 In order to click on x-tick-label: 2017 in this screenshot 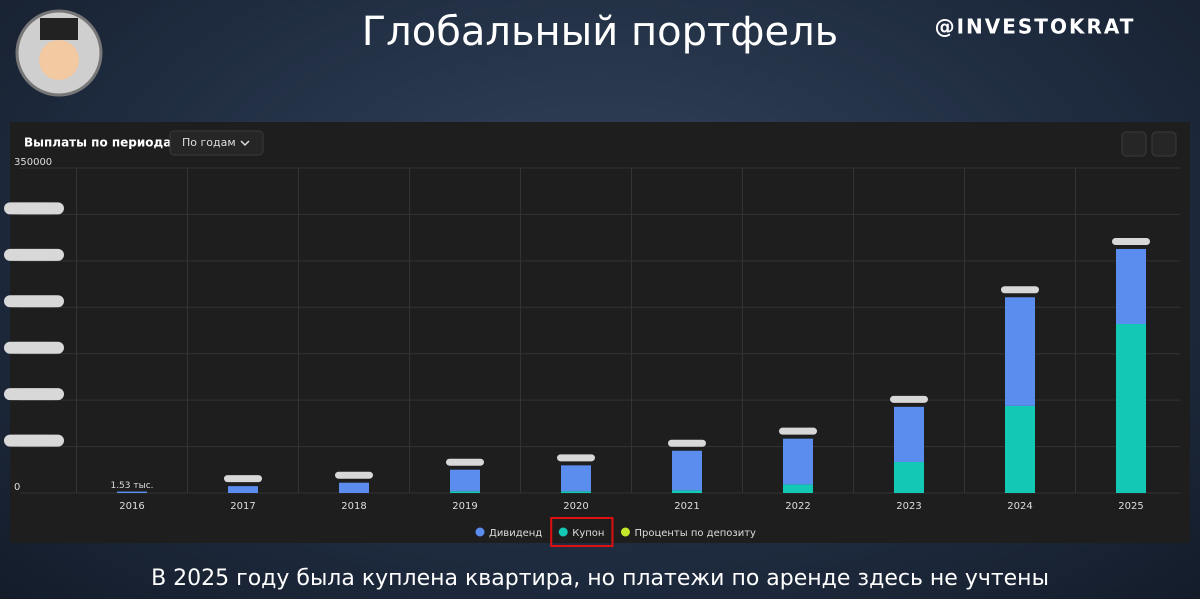, I will do `click(242, 506)`.